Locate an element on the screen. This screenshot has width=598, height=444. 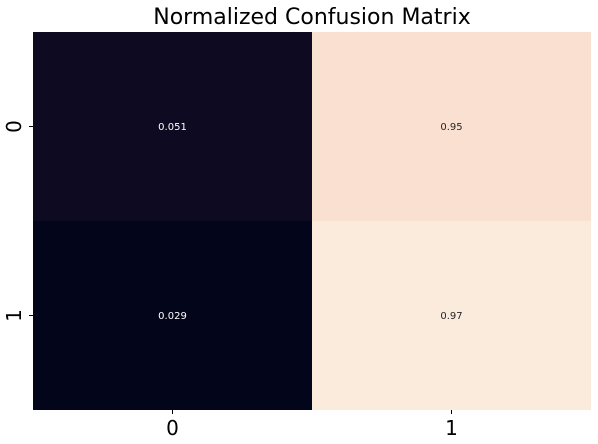
cell-value-label-0-1: 0.95 is located at coordinates (451, 127).